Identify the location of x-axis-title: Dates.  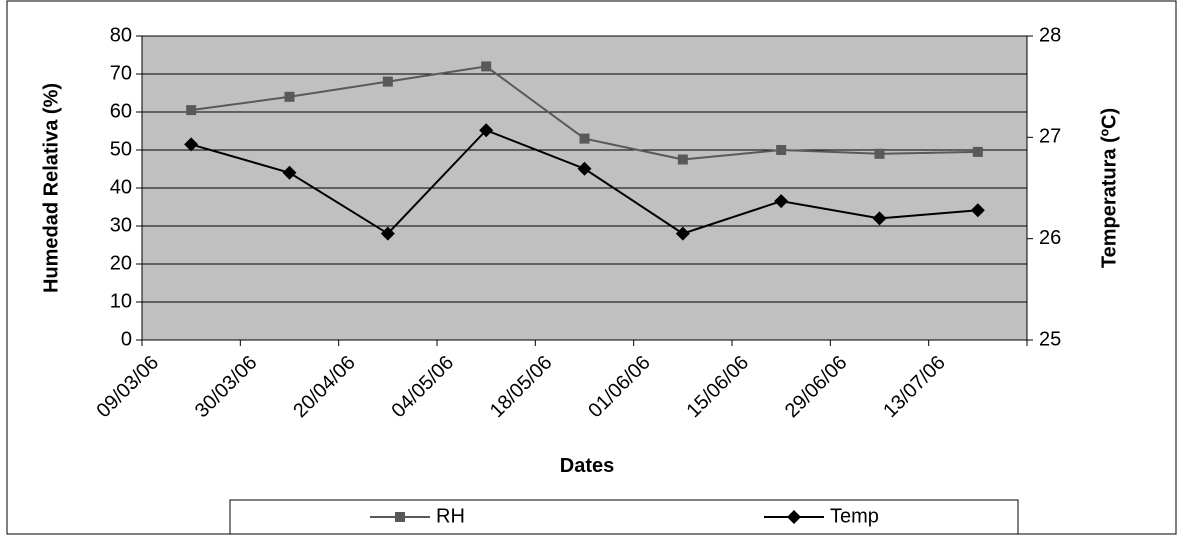
(587, 466).